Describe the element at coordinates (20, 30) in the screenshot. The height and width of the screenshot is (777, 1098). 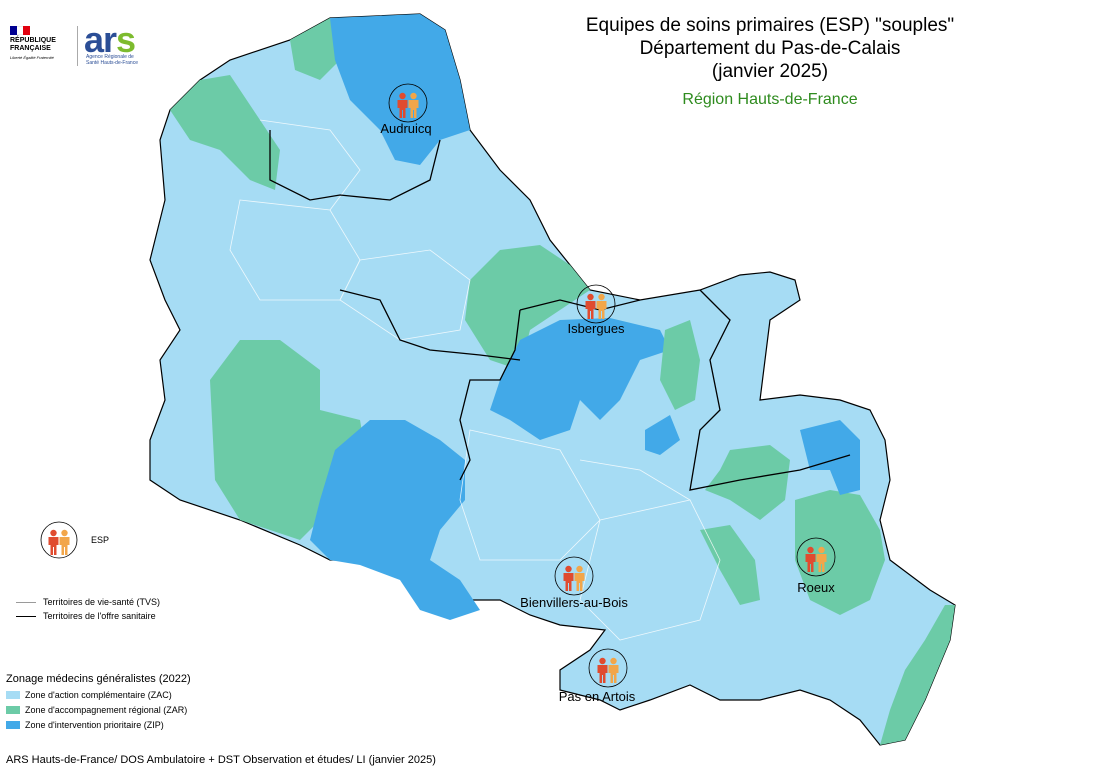
I see `french-flag-icon` at that location.